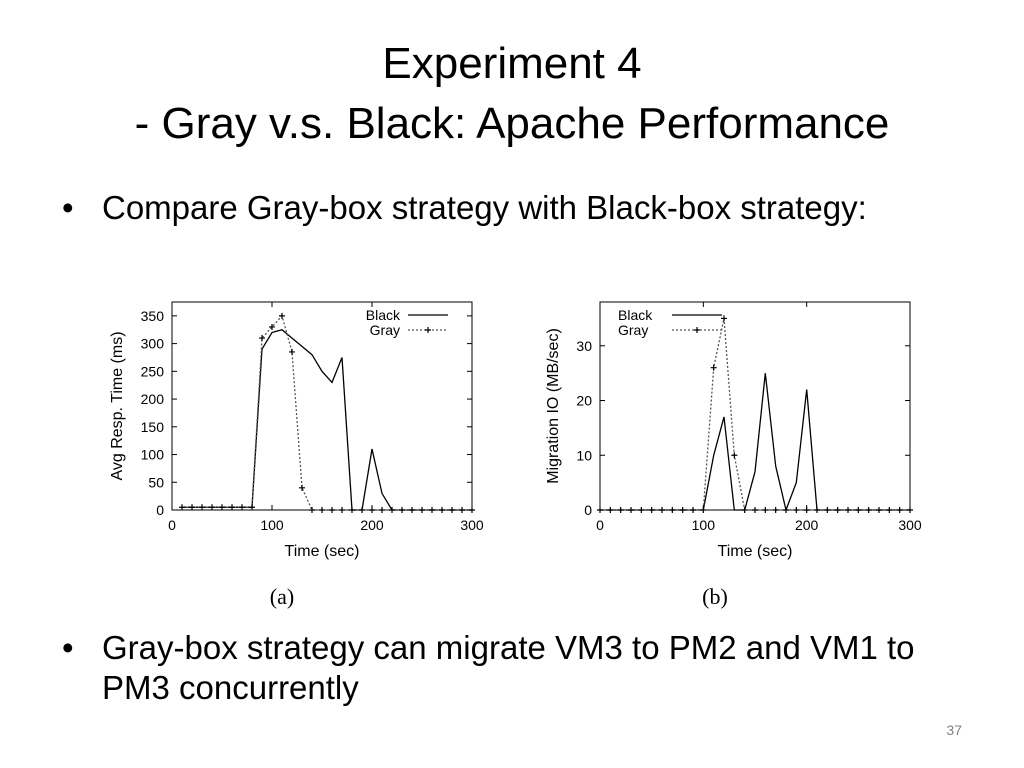  I want to click on y-axis-label: Migration IO (MB/sec), so click(553, 406).